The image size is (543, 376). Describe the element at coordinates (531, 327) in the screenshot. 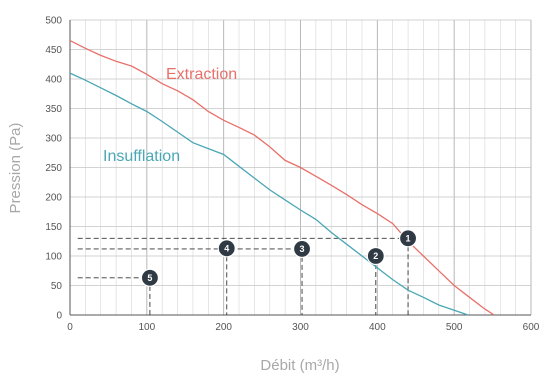

I see `x-tick-label: 600` at that location.